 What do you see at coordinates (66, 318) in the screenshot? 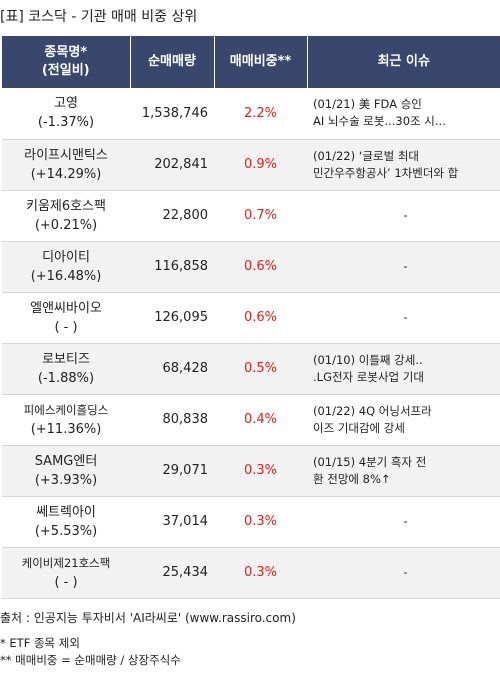
I see `stock-name-cell: 엘앤씨바이오 ( - )` at bounding box center [66, 318].